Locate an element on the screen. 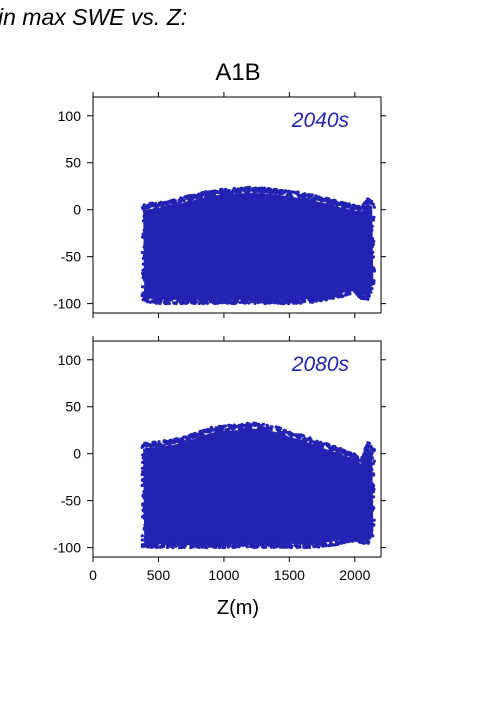 The height and width of the screenshot is (709, 501). x-tick-label: 1500 is located at coordinates (289, 575).